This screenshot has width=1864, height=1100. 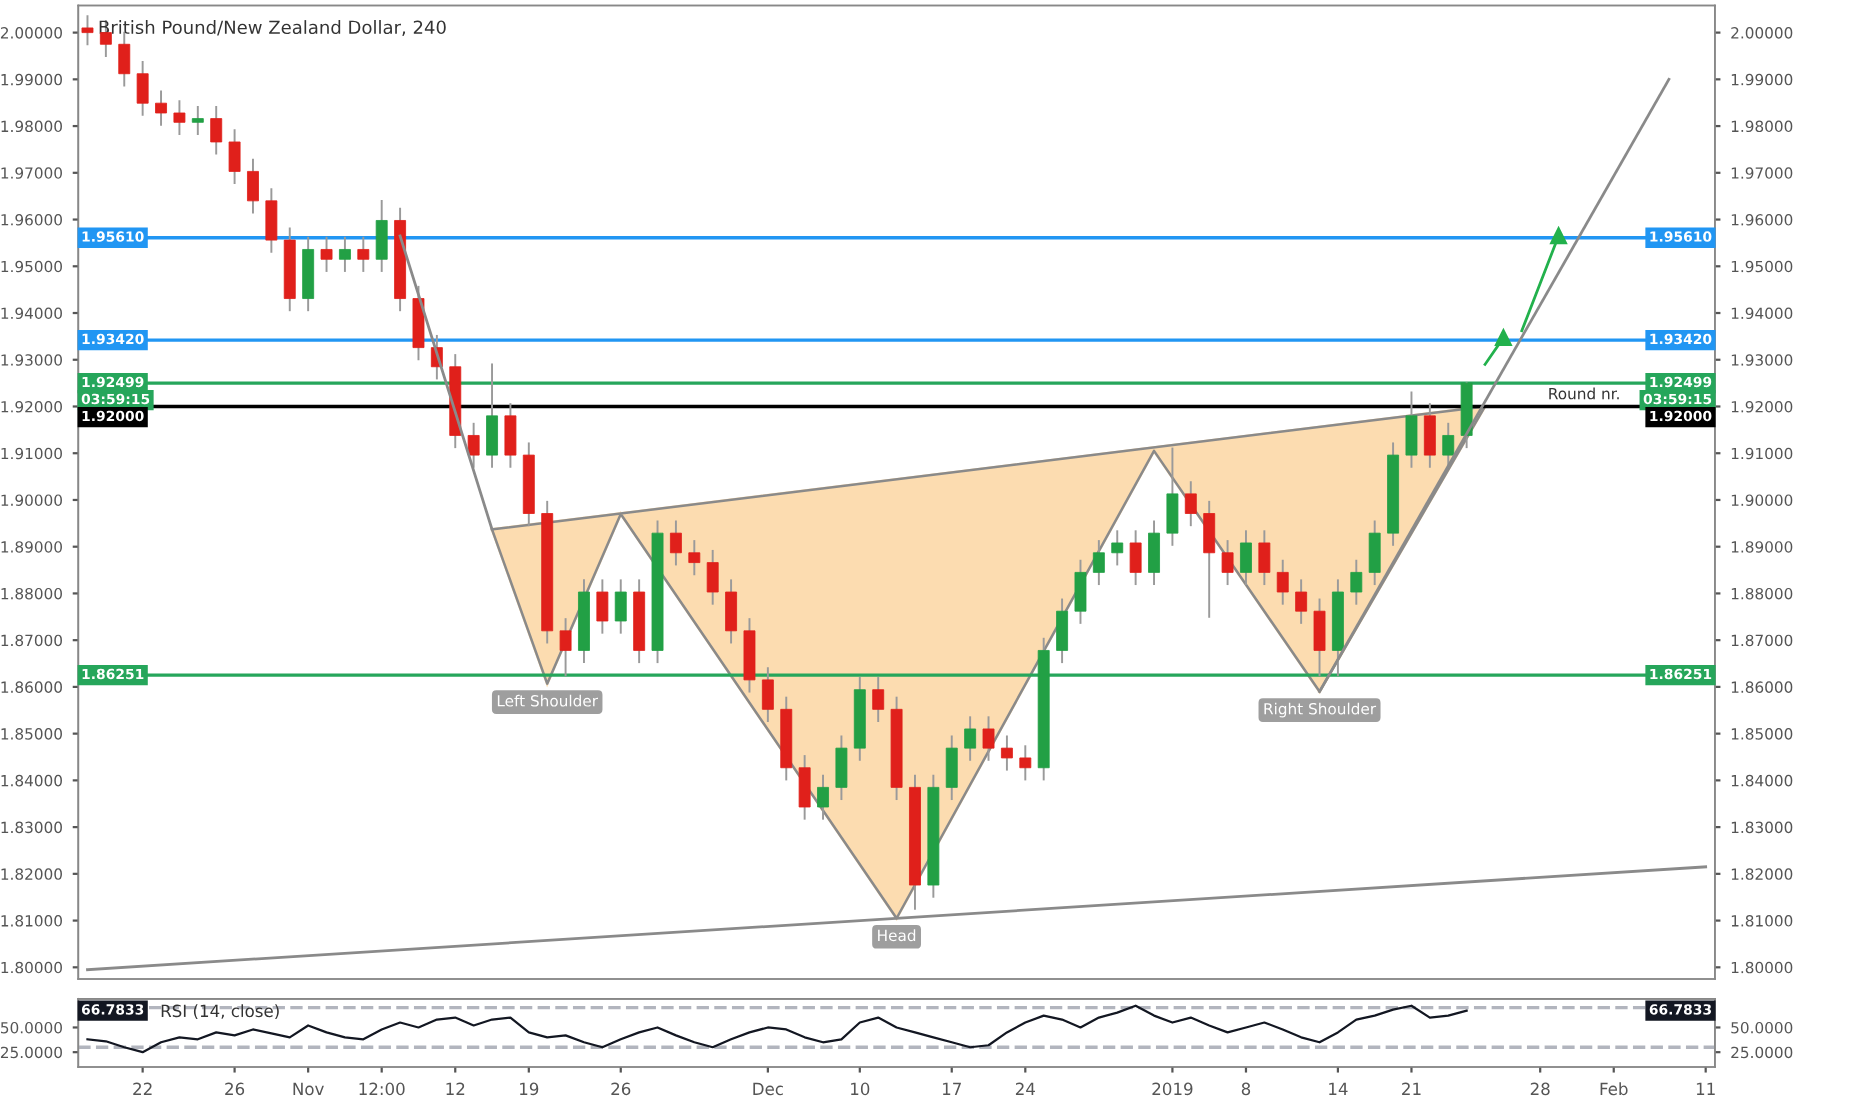 What do you see at coordinates (1705, 1088) in the screenshot?
I see `x-tick-label: 11` at bounding box center [1705, 1088].